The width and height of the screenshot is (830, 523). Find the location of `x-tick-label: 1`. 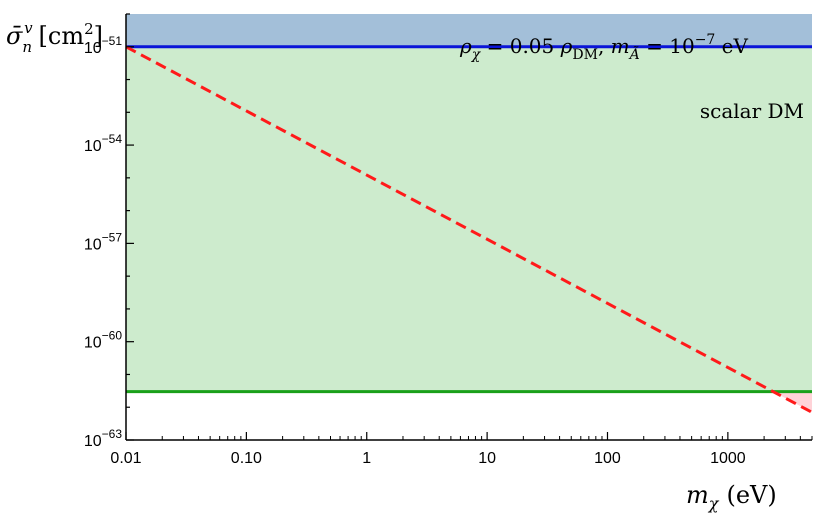

x-tick-label: 1 is located at coordinates (366, 458).